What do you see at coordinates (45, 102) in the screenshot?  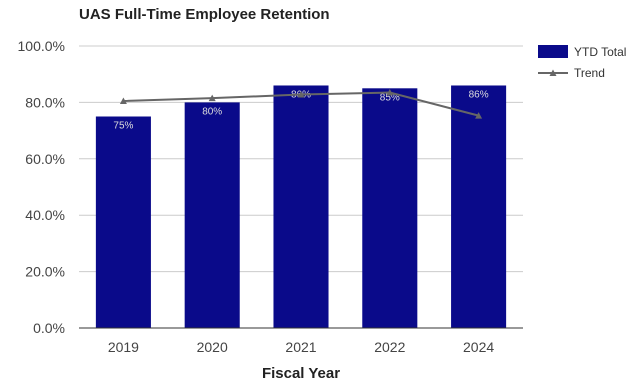 I see `y-tick-label: 80.0%` at bounding box center [45, 102].